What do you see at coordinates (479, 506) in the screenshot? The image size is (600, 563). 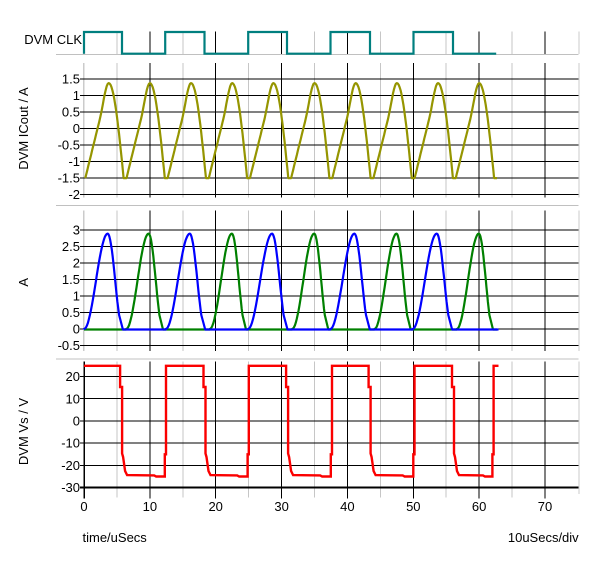 I see `svg-text: 60` at bounding box center [479, 506].